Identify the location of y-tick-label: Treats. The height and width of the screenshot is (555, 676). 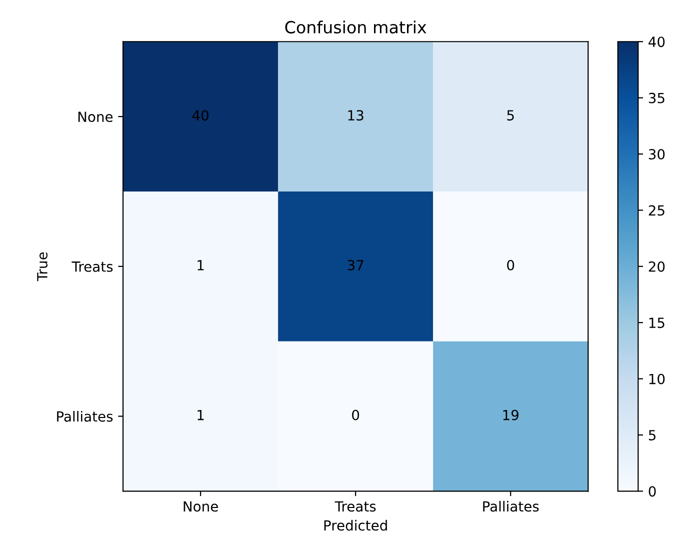
(92, 267).